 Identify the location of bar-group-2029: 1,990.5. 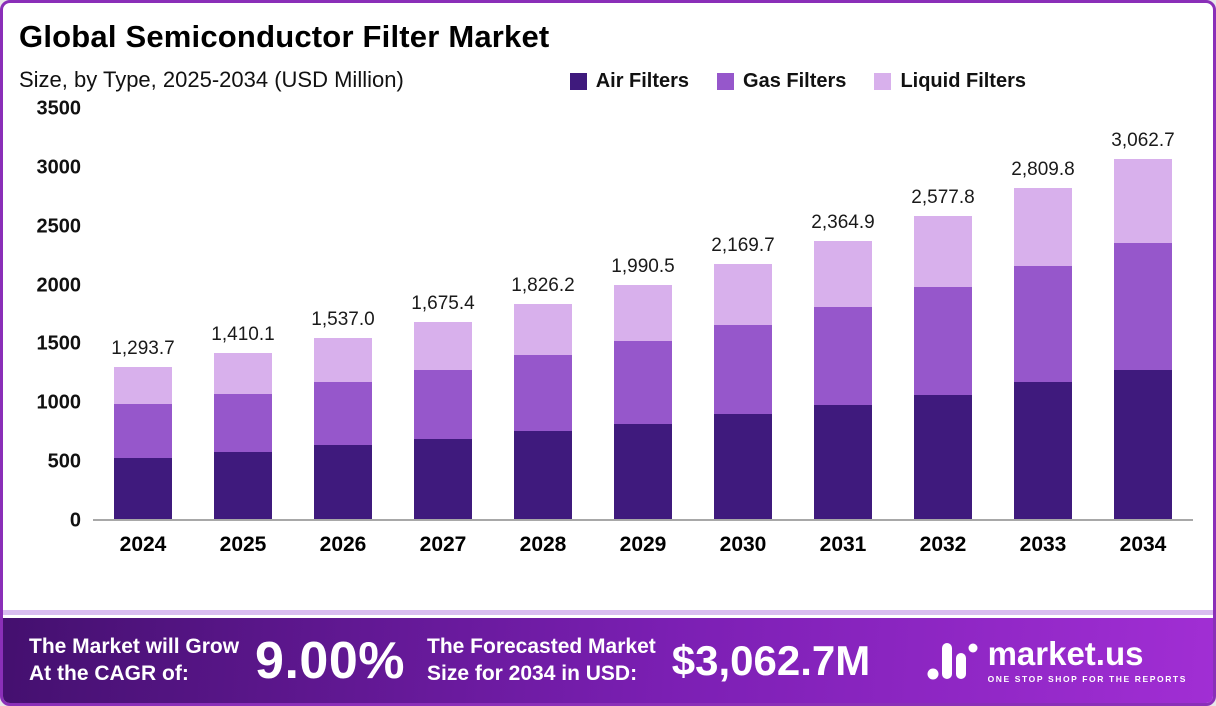
(643, 314).